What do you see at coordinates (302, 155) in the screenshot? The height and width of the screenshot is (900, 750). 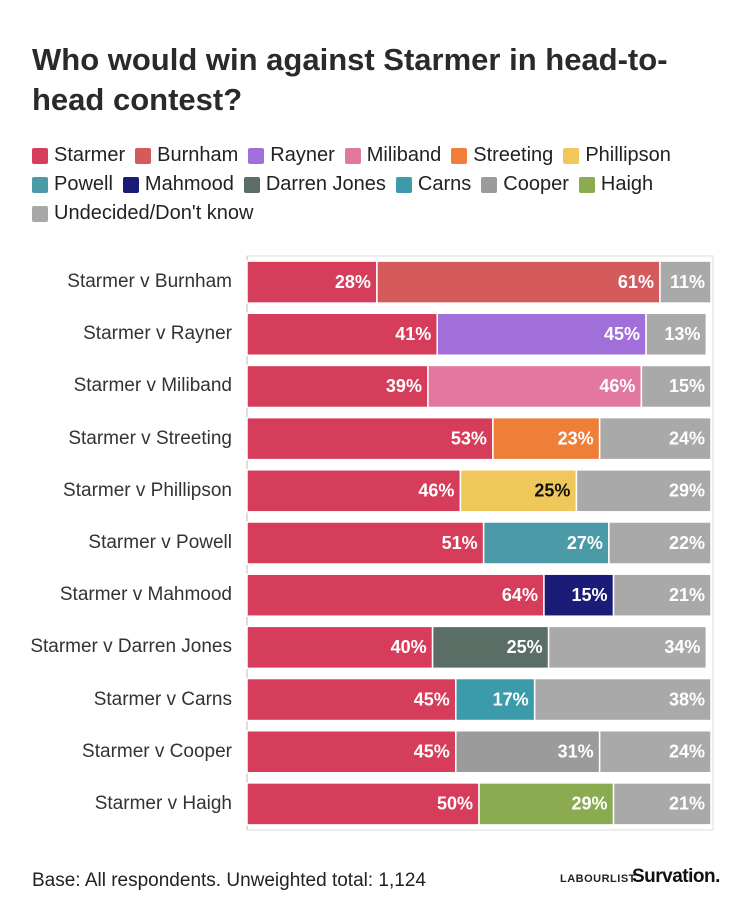 I see `legend-label: Rayner` at bounding box center [302, 155].